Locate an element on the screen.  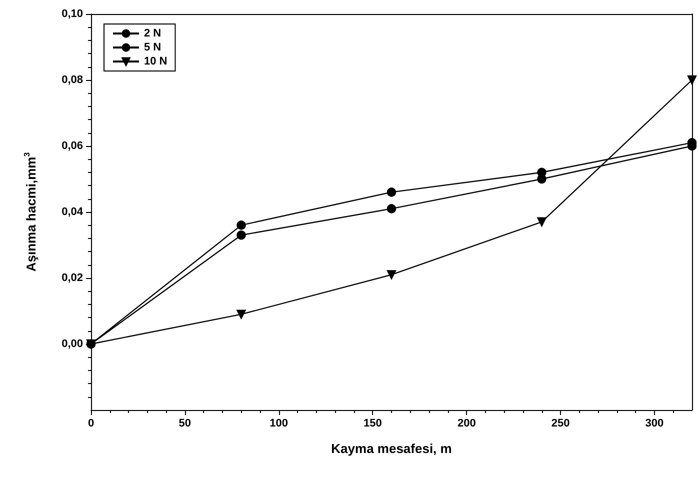
x-tick-label: 50 is located at coordinates (185, 424).